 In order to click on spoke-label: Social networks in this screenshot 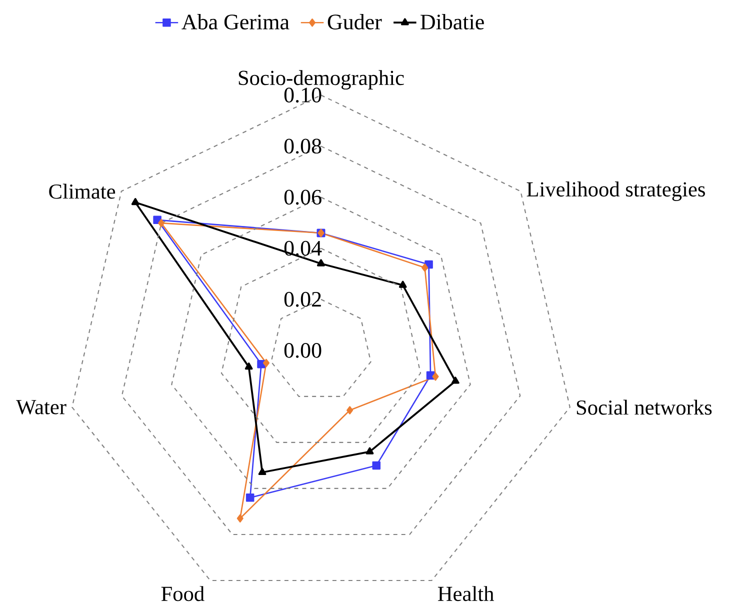, I will do `click(644, 407)`.